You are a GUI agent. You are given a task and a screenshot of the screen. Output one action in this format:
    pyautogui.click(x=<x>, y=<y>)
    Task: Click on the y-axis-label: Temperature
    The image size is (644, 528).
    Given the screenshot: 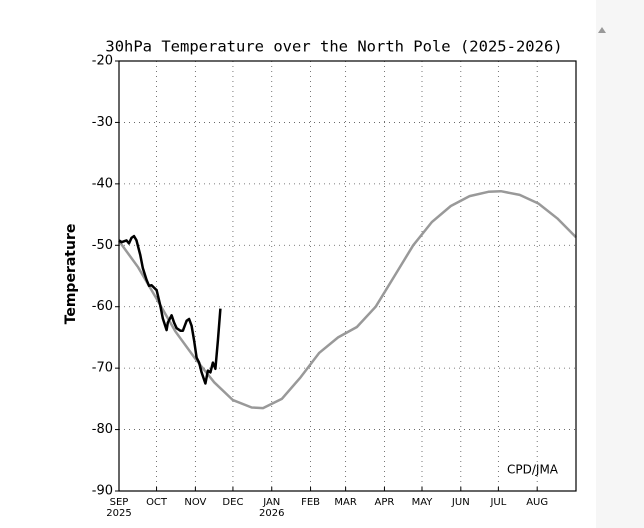 What is the action you would take?
    pyautogui.click(x=71, y=274)
    